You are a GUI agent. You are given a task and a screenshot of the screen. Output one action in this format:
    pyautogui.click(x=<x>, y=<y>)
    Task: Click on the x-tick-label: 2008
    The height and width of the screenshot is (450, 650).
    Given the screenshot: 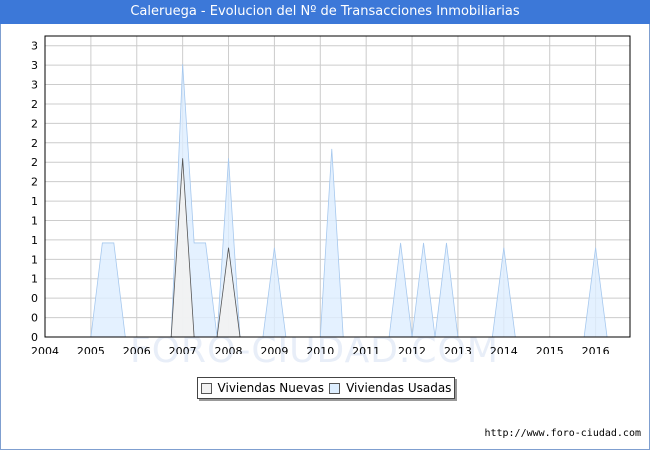 What is the action you would take?
    pyautogui.click(x=229, y=349)
    